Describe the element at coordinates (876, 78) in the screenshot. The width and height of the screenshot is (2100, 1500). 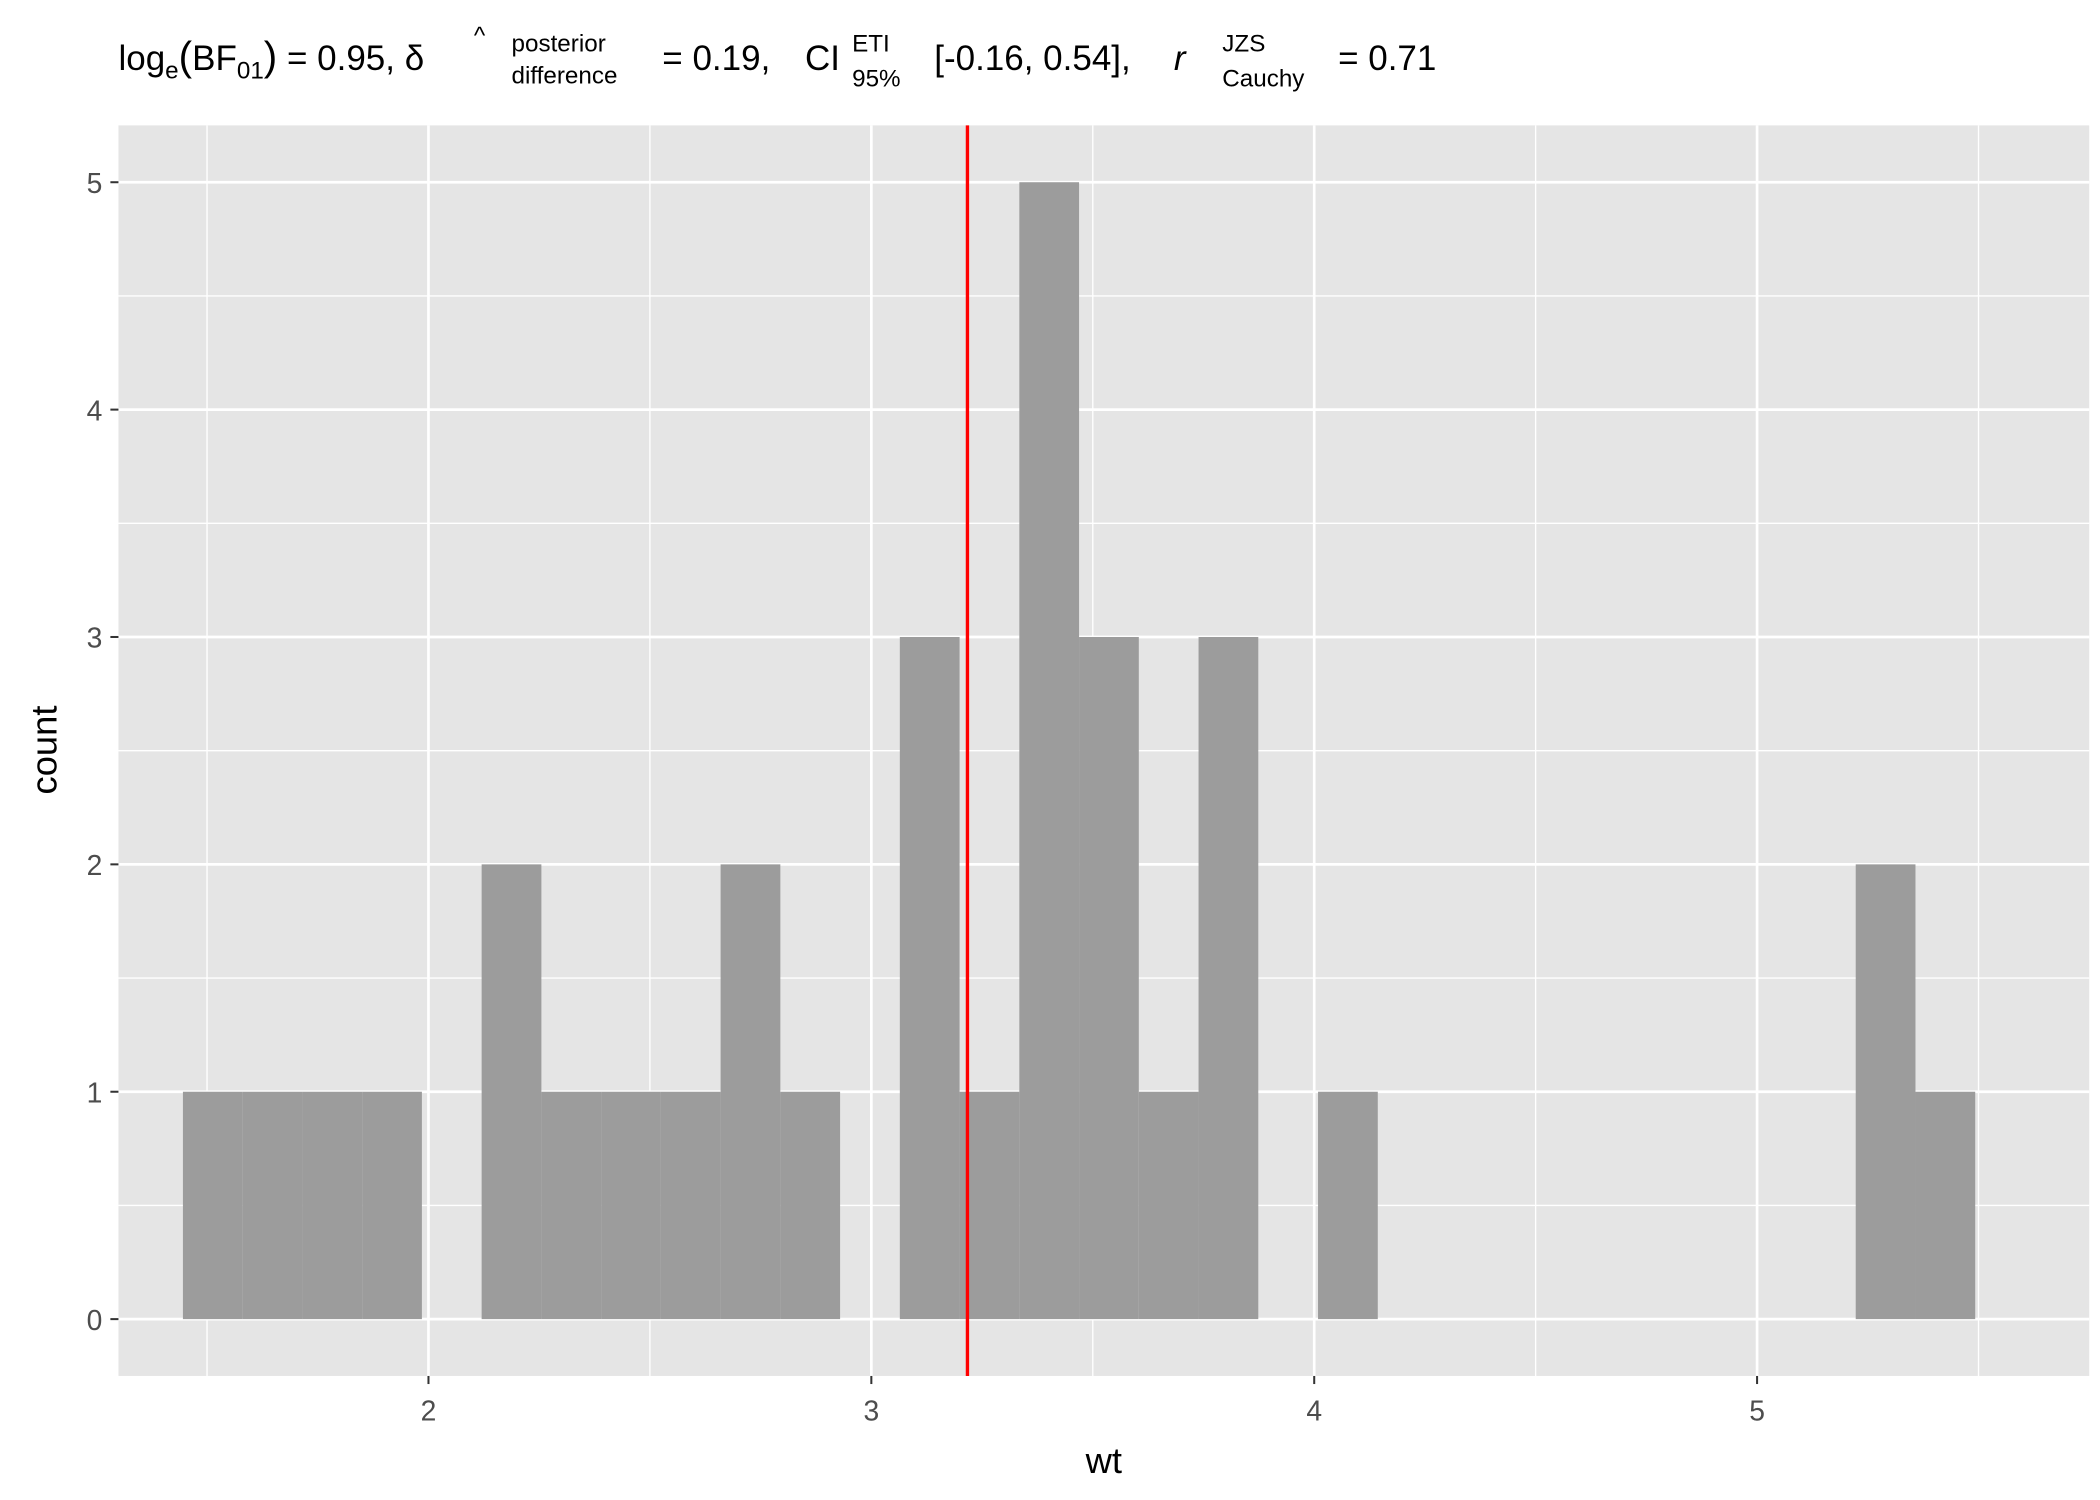
I see `title-ci-sub: 95%` at that location.